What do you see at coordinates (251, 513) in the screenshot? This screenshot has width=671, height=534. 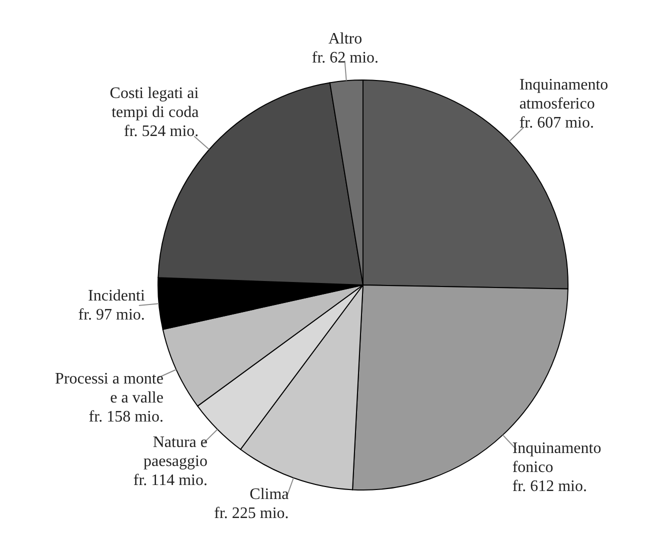 I see `data-label: fr. 225 mio.` at bounding box center [251, 513].